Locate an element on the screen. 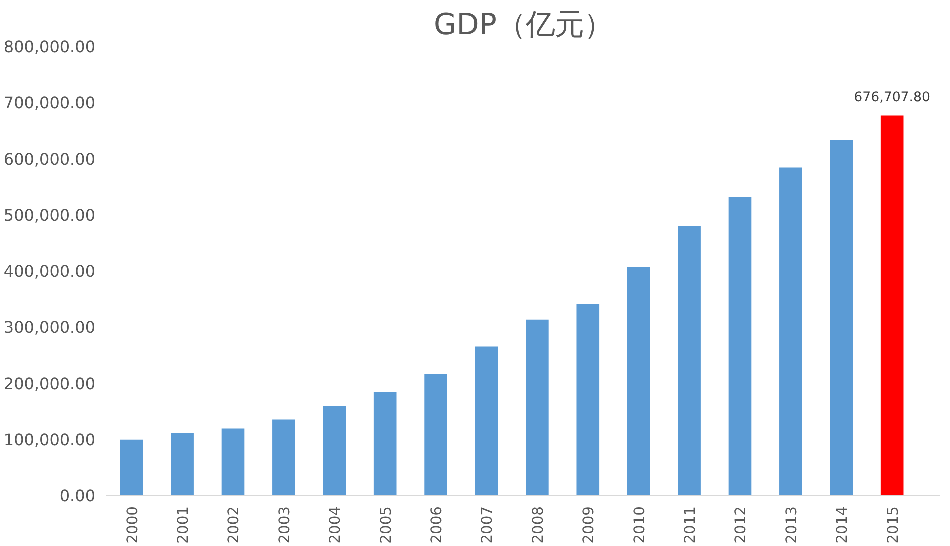 This screenshot has width=950, height=546. x-tick-label: 2008 is located at coordinates (538, 525).